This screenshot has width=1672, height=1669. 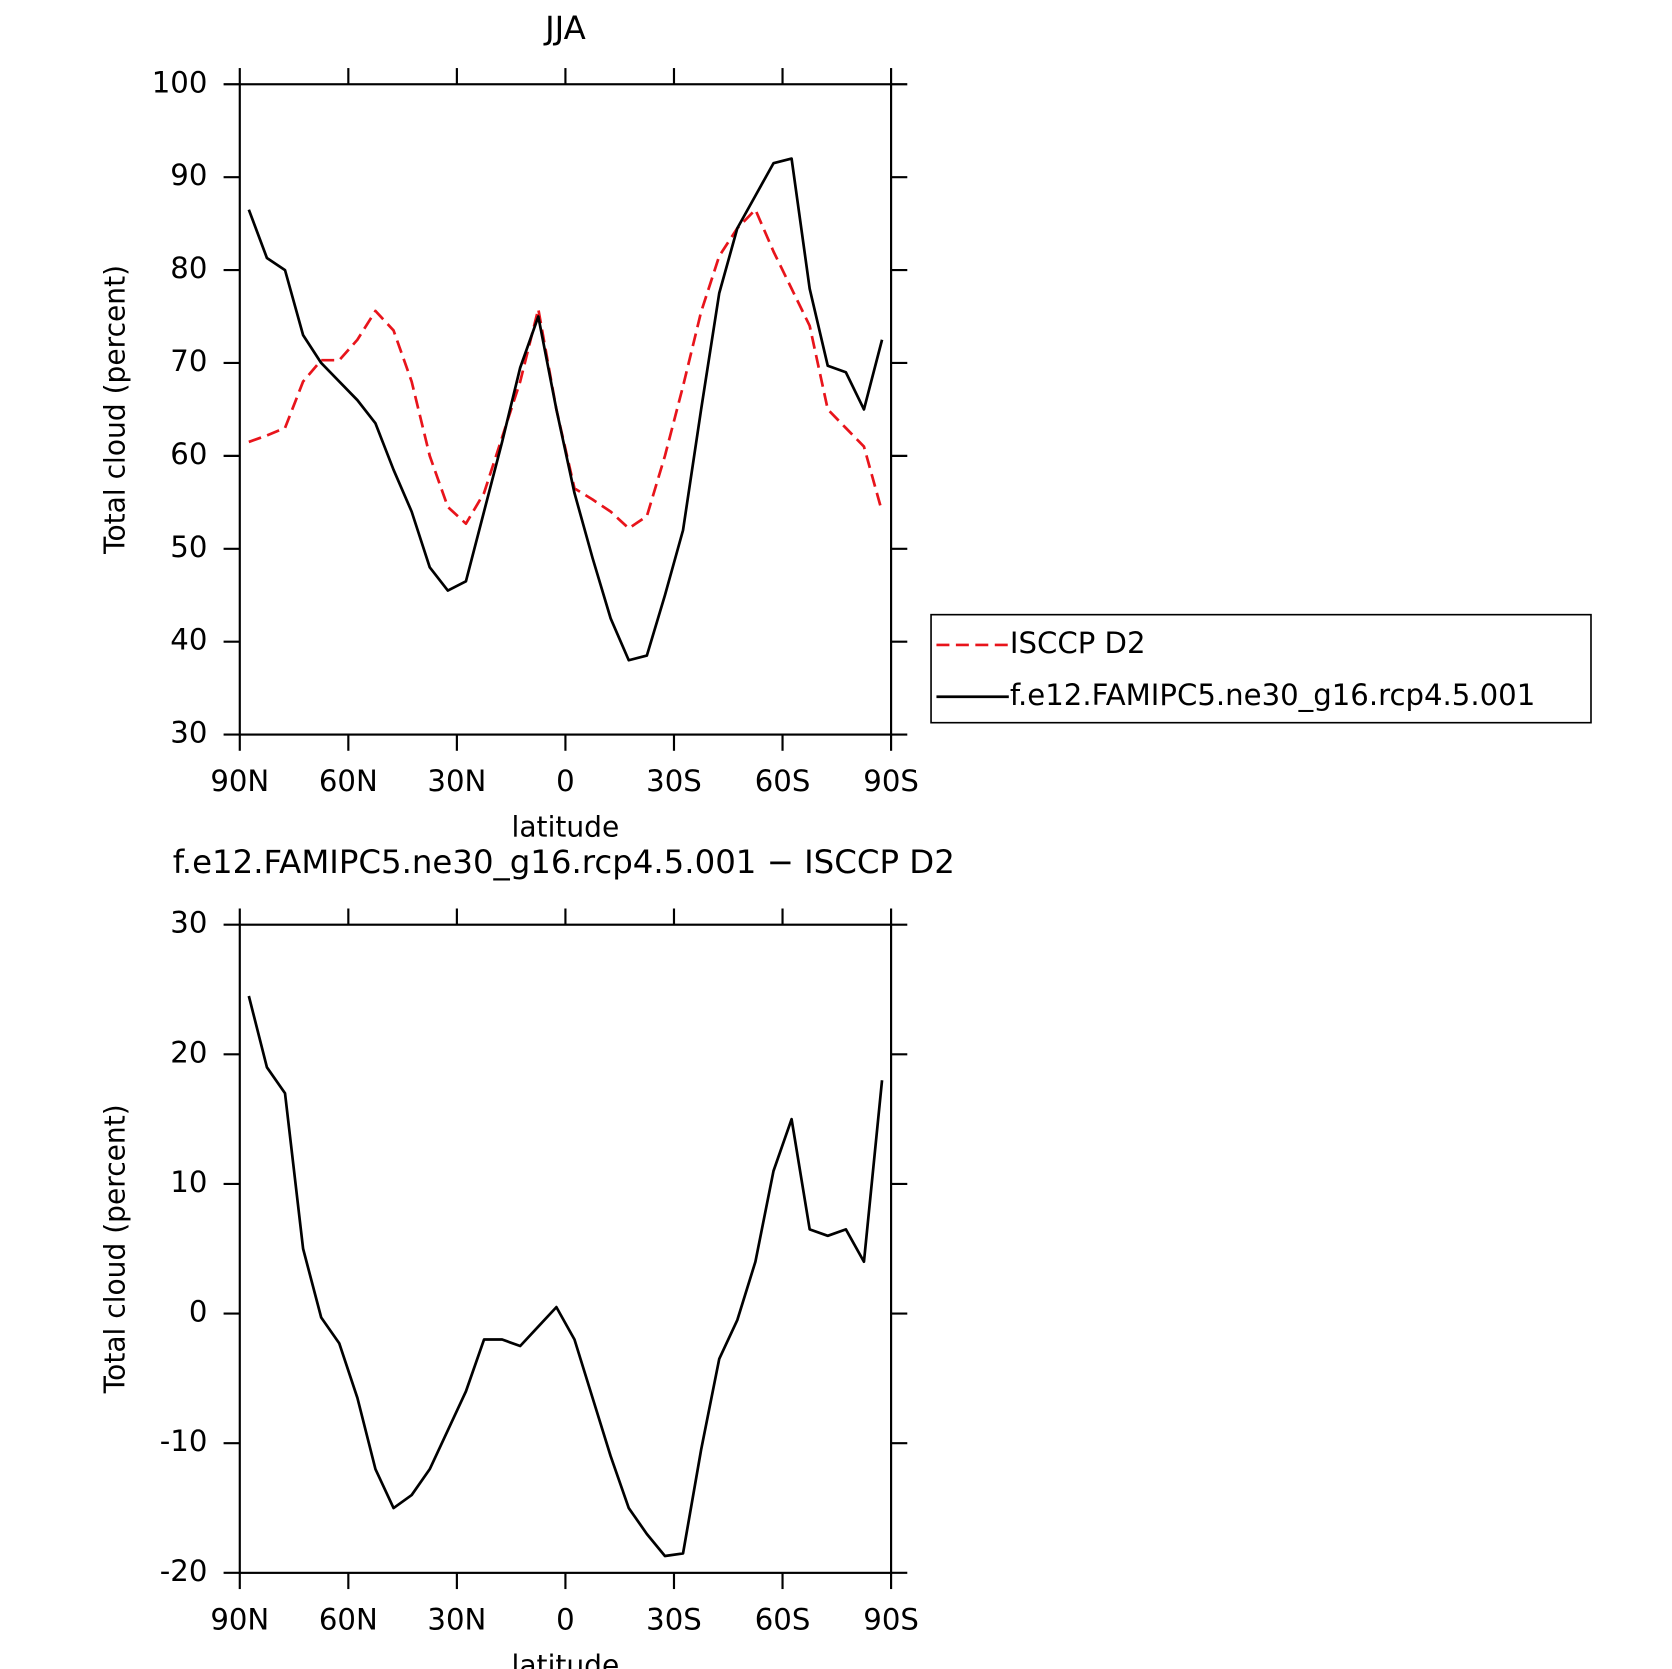 What do you see at coordinates (180, 82) in the screenshot?
I see `y-tick-label: 100` at bounding box center [180, 82].